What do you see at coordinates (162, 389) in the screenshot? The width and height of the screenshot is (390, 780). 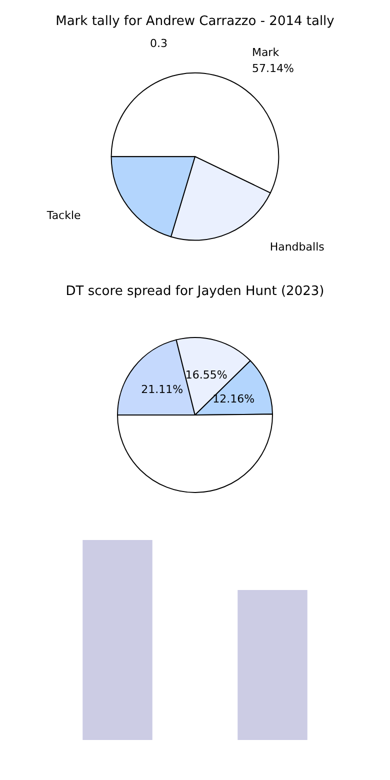 I see `data-label: 21.11%` at bounding box center [162, 389].